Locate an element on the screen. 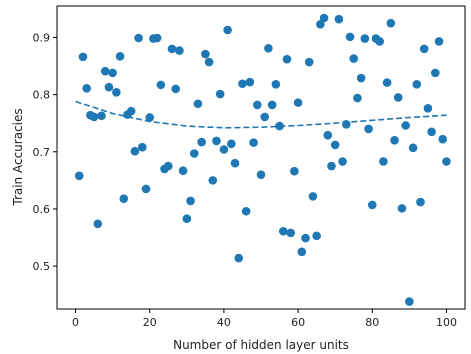 Image resolution: width=471 pixels, height=354 pixels. y-tick-label: 0.8 is located at coordinates (42, 95).